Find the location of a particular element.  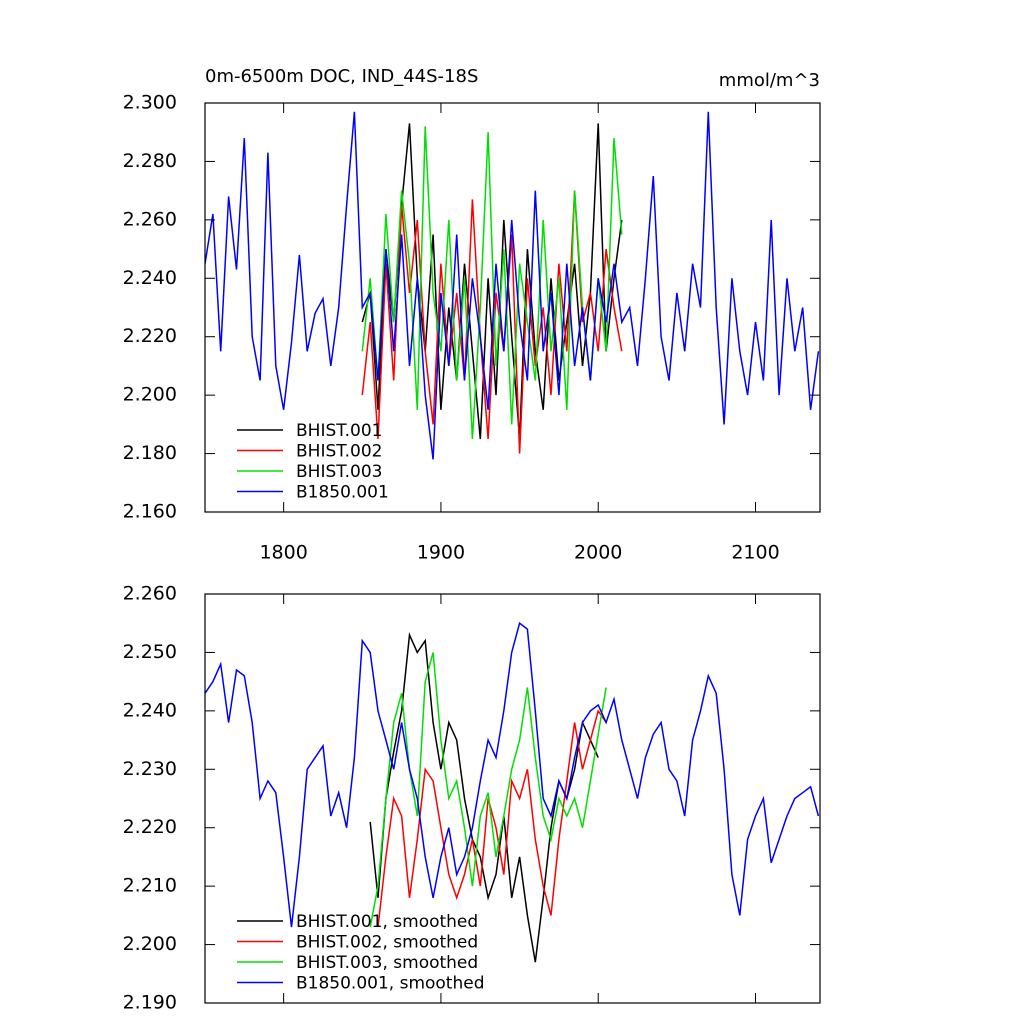

y-tick-label: 2.180 is located at coordinates (150, 453).